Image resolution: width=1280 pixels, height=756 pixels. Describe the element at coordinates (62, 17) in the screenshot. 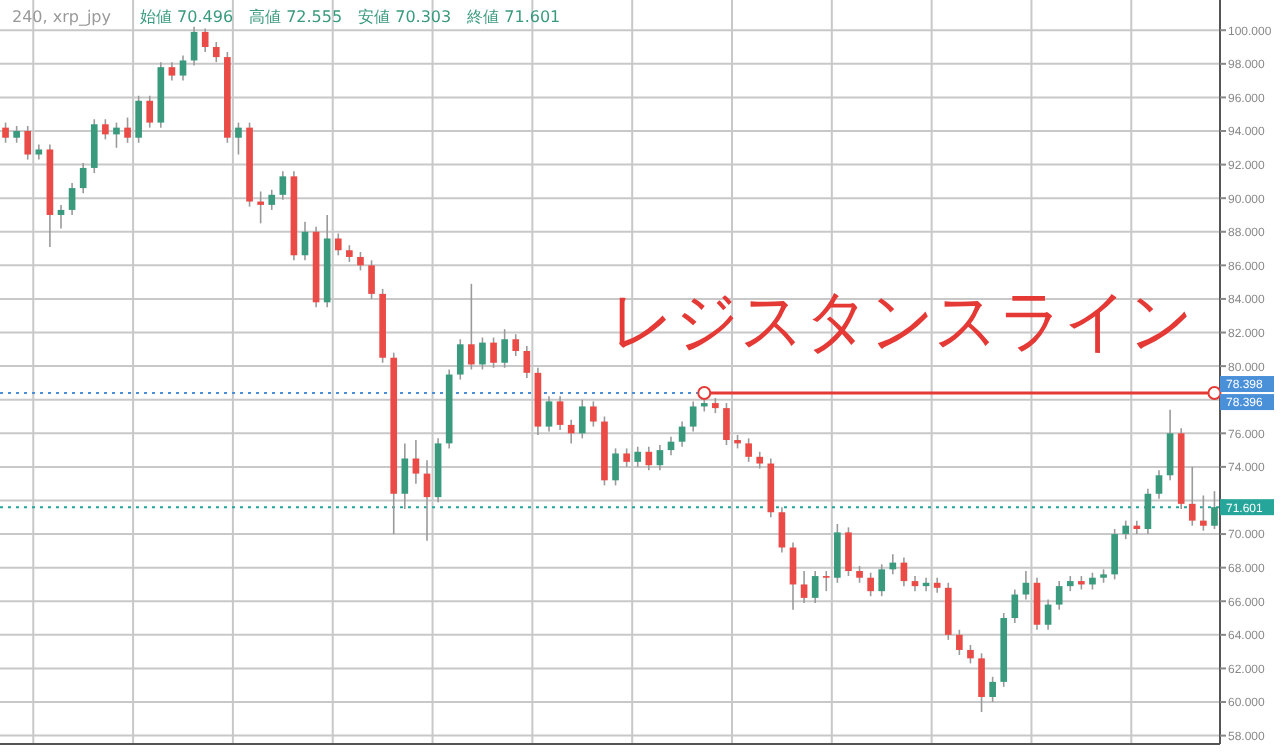

I see `text: 240, xrp_jpy` at that location.